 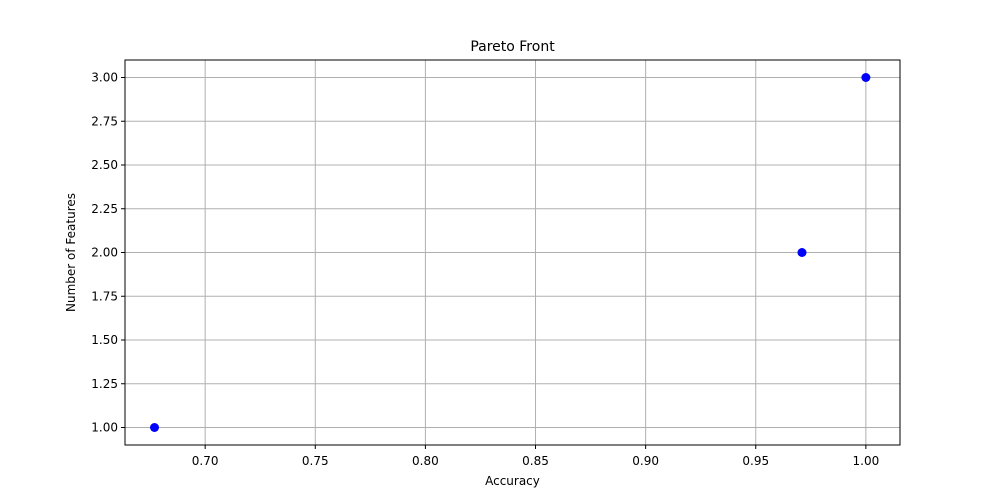 I want to click on y-axis-label: Number of Features, so click(x=71, y=252).